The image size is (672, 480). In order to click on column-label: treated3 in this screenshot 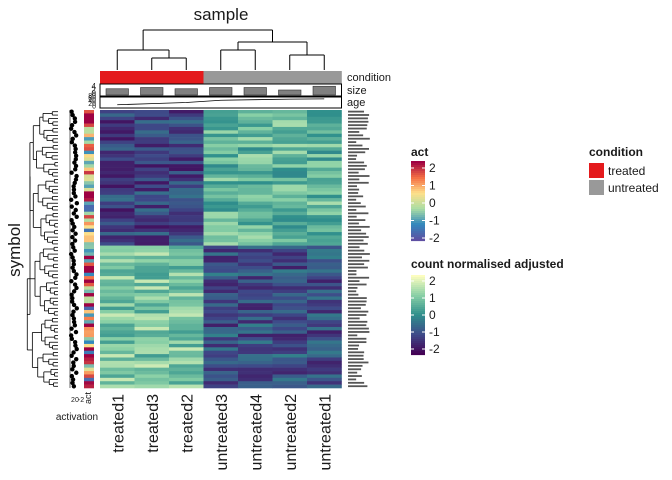, I will do `click(153, 423)`.